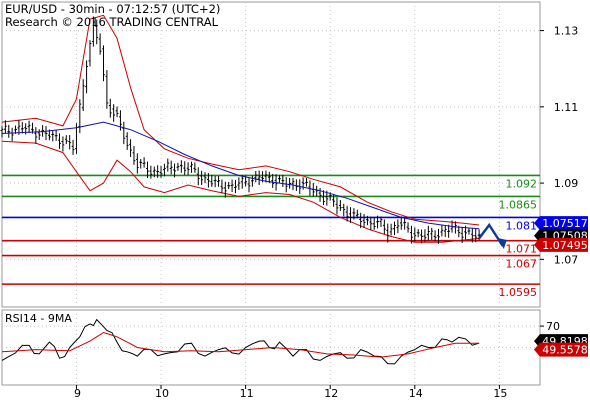 The image size is (590, 400). I want to click on price-tag-label: 1.07517, so click(565, 223).